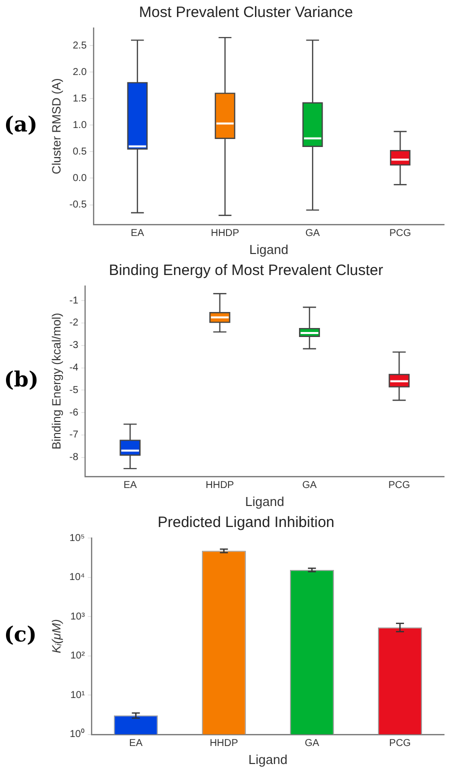 This screenshot has height=770, width=450. I want to click on y-tick-label: 0.0, so click(80, 178).